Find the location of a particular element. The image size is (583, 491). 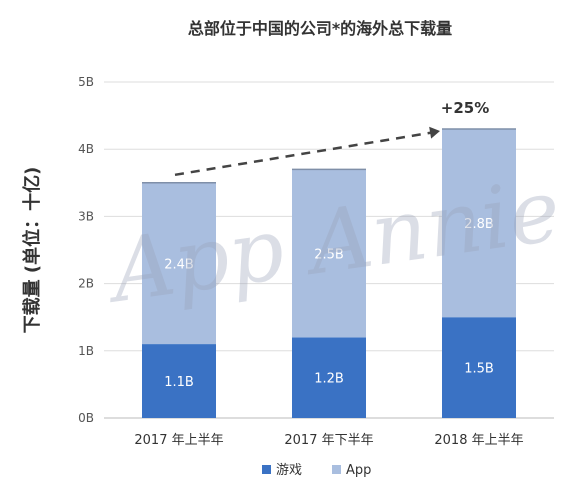

bar-value-label: 2.5B is located at coordinates (329, 254).